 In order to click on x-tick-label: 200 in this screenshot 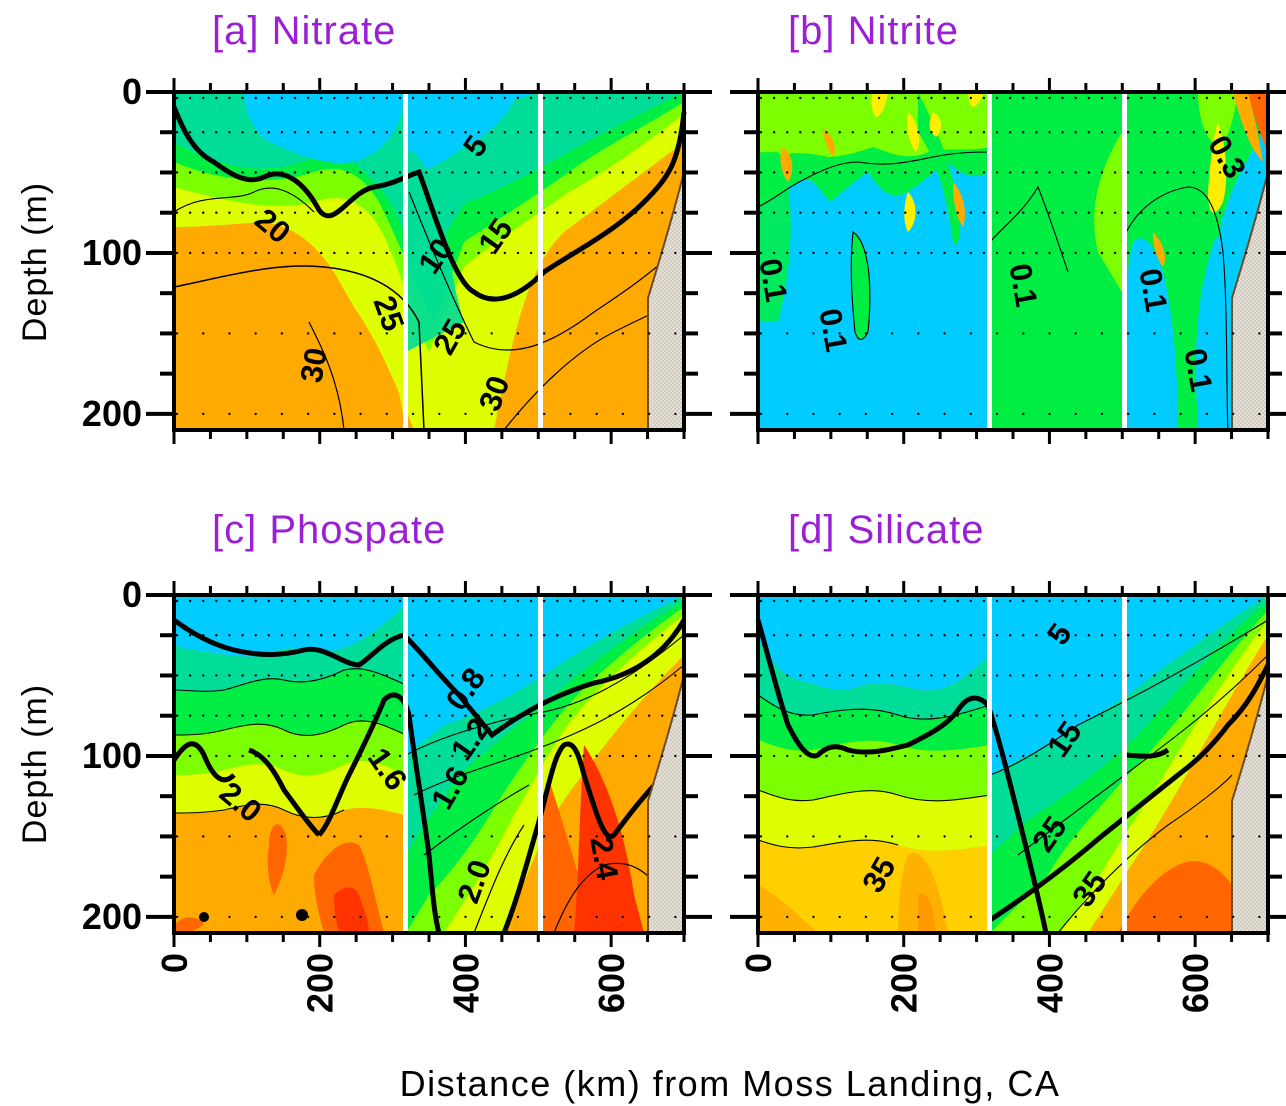, I will do `click(320, 983)`.